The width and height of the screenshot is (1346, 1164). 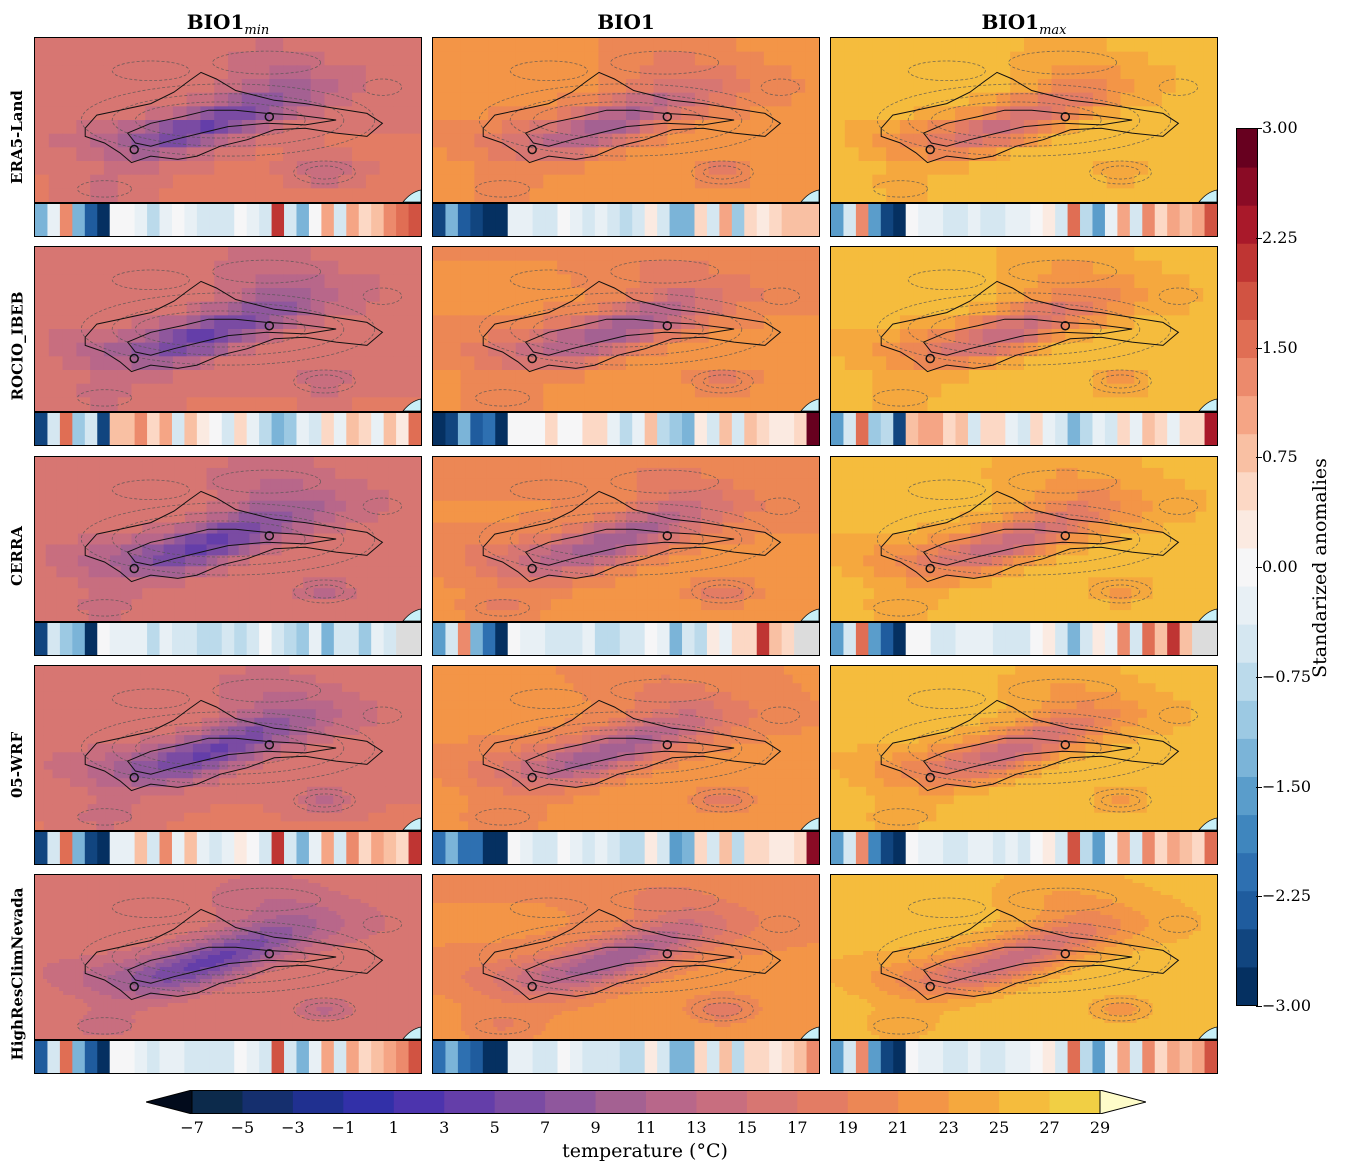 What do you see at coordinates (228, 24) in the screenshot?
I see `column-title: BIO1min` at bounding box center [228, 24].